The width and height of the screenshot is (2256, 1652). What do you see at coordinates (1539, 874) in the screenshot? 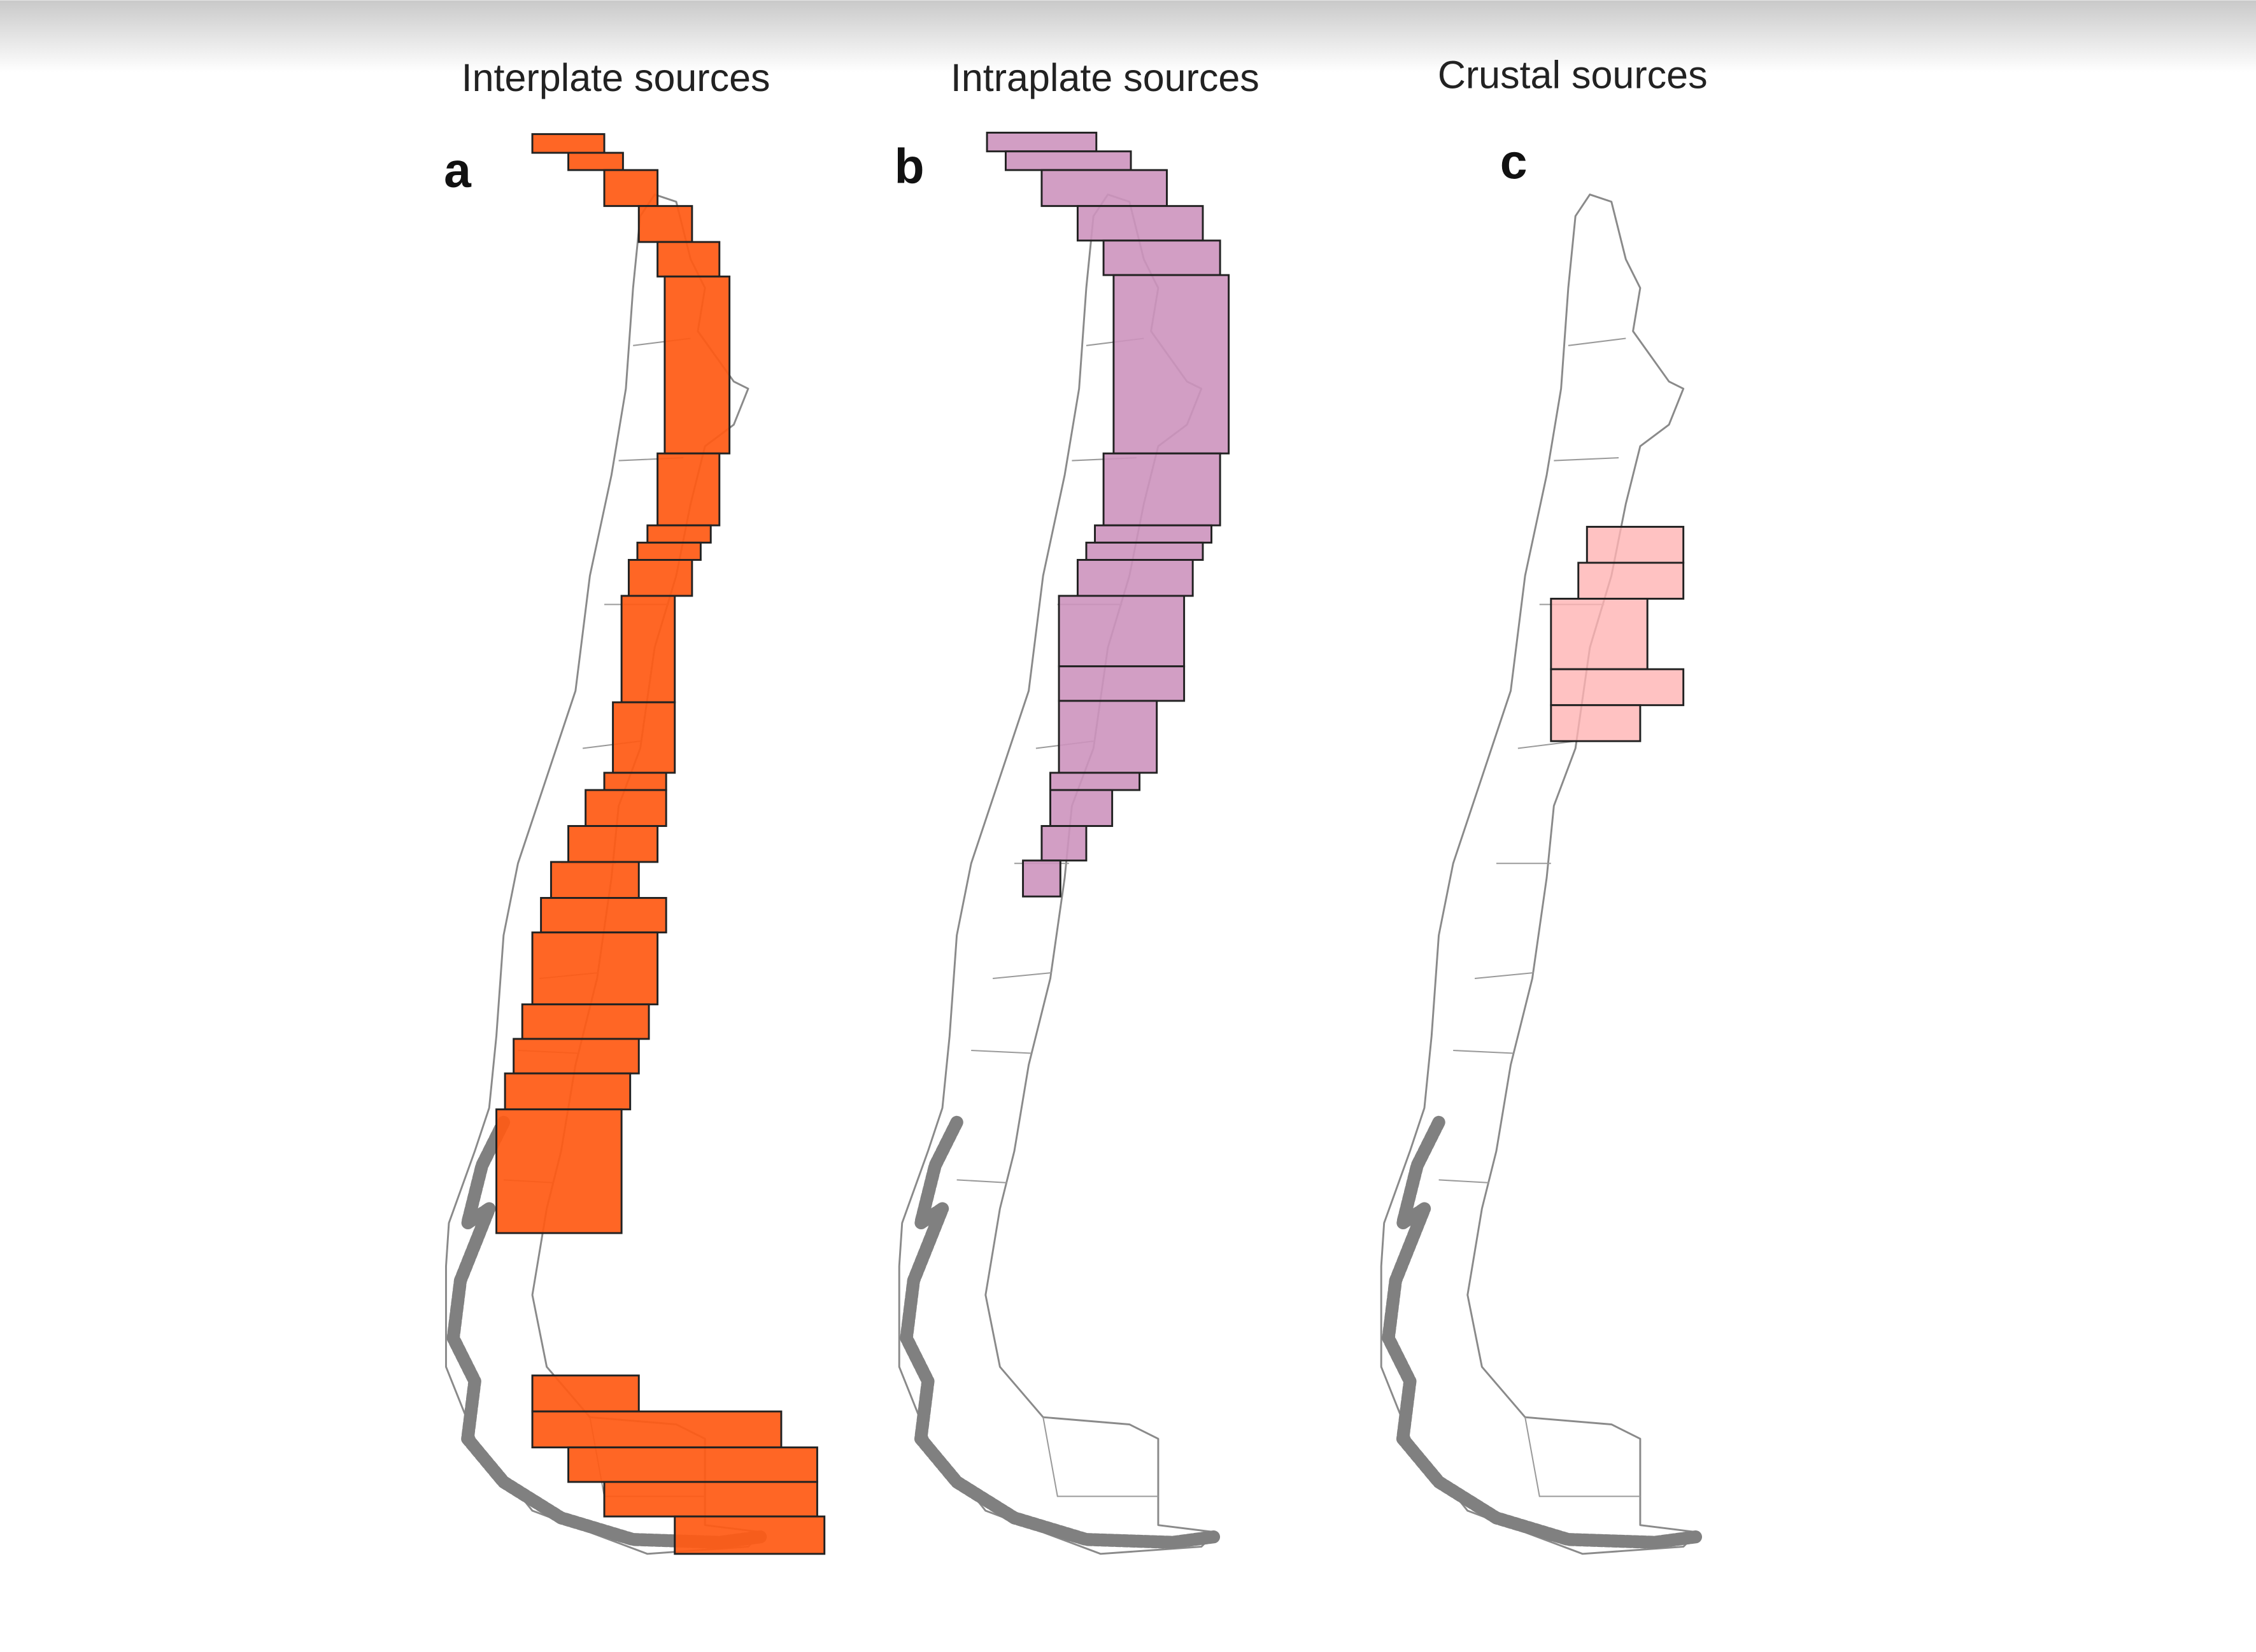
I see `map-outline` at bounding box center [1539, 874].